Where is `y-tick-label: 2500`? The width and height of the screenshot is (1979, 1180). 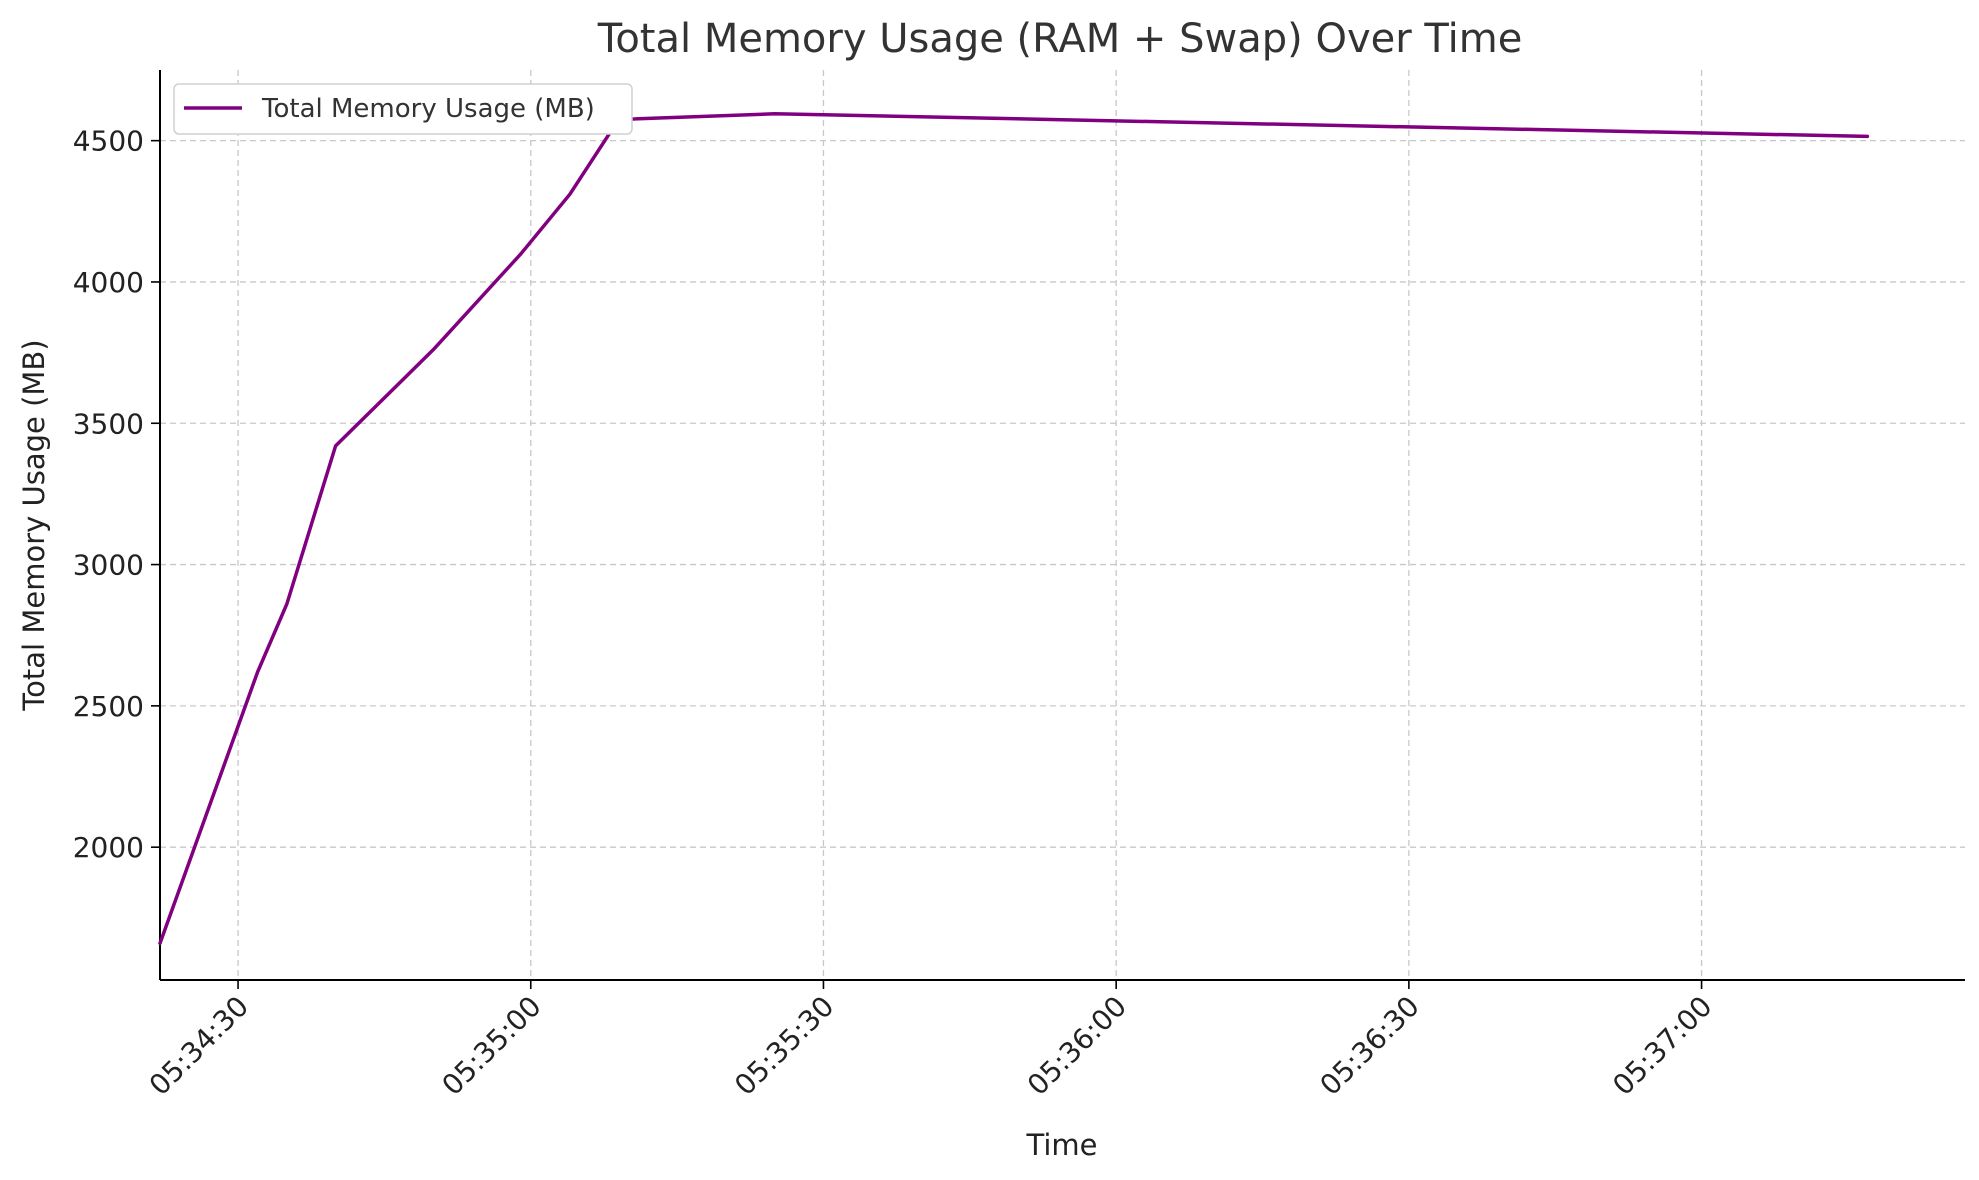
y-tick-label: 2500 is located at coordinates (108, 706).